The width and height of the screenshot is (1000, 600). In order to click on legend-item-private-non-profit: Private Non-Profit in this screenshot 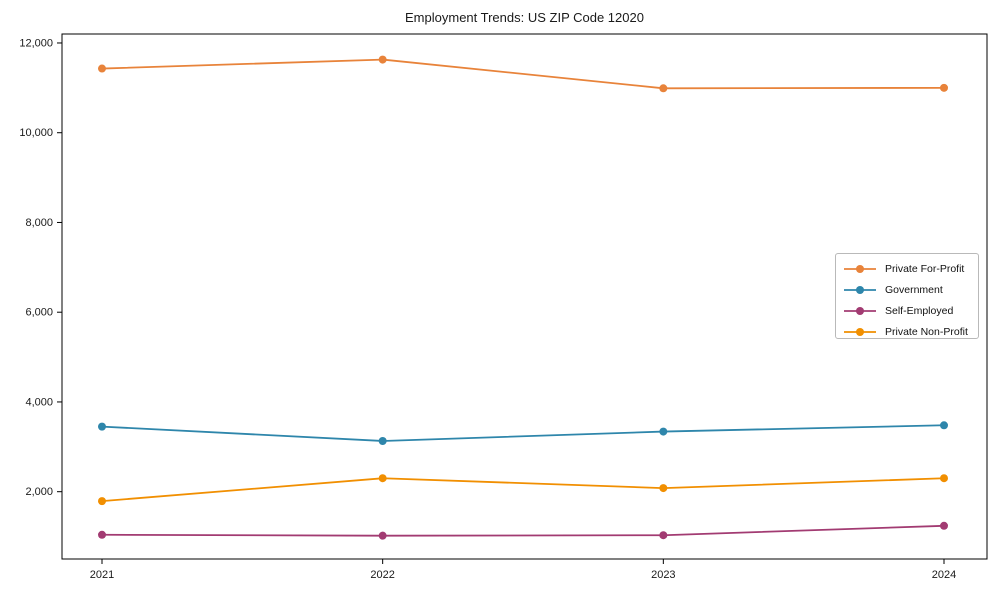, I will do `click(911, 331)`.